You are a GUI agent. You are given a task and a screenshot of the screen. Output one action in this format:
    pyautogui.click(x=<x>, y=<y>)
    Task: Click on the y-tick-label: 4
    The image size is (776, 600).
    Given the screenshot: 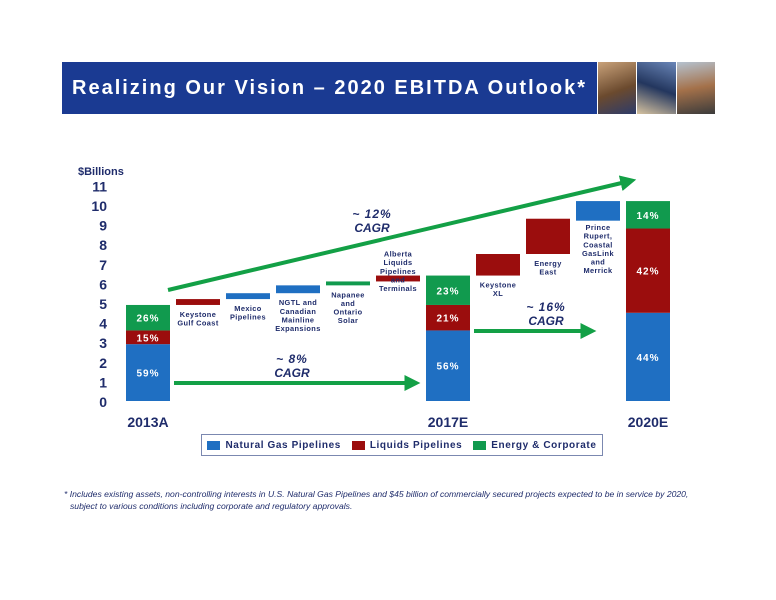 What is the action you would take?
    pyautogui.click(x=103, y=324)
    